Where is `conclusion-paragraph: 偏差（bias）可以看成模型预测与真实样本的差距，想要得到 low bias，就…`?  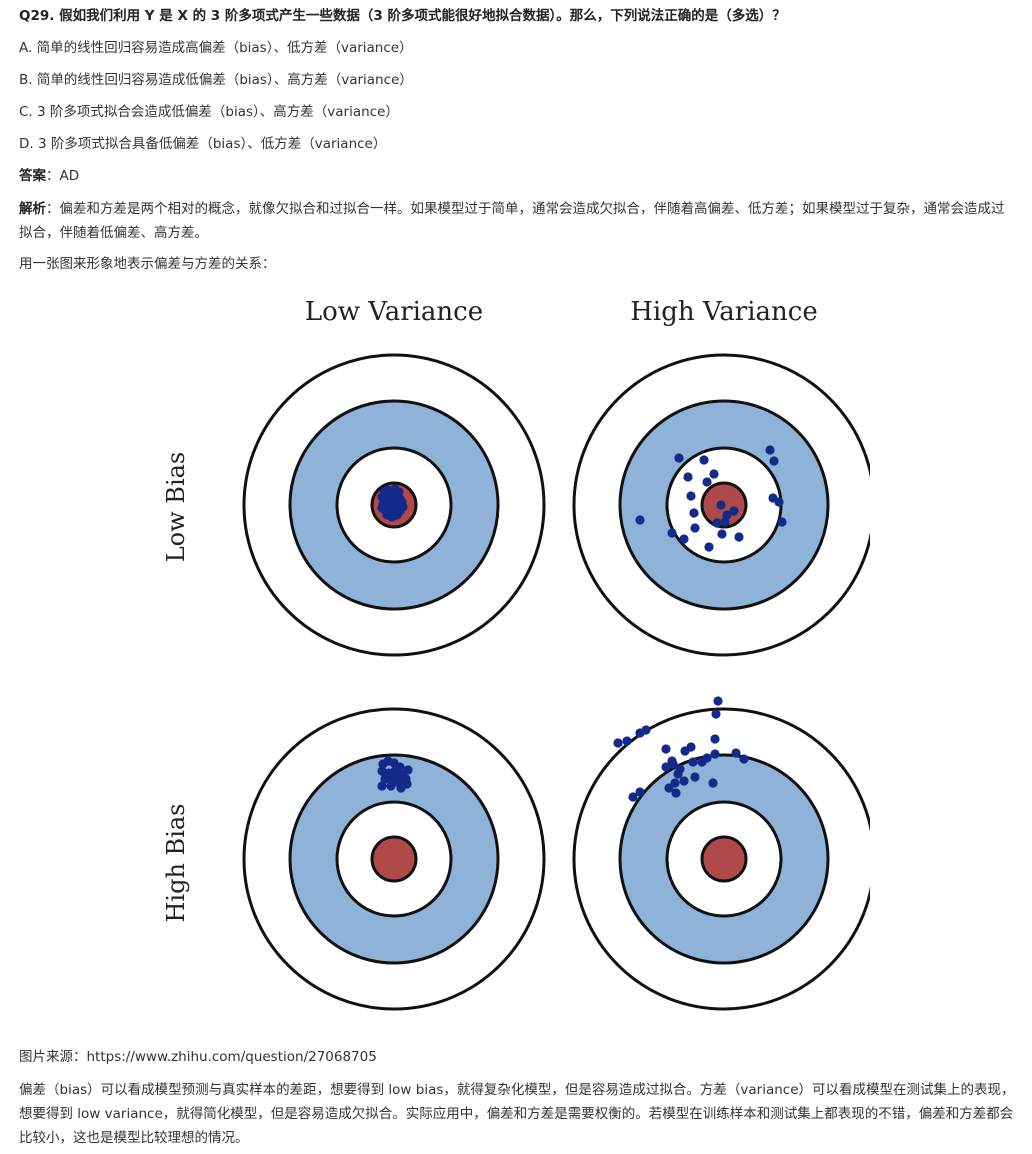 conclusion-paragraph: 偏差（bias）可以看成模型预测与真实样本的差距，想要得到 low bias，就… is located at coordinates (517, 1114).